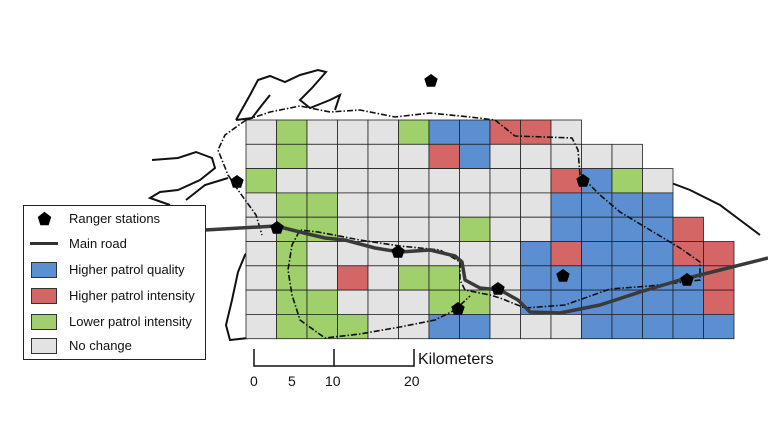 The image size is (768, 431). Describe the element at coordinates (44, 322) in the screenshot. I see `swatch-lower-intensity` at that location.